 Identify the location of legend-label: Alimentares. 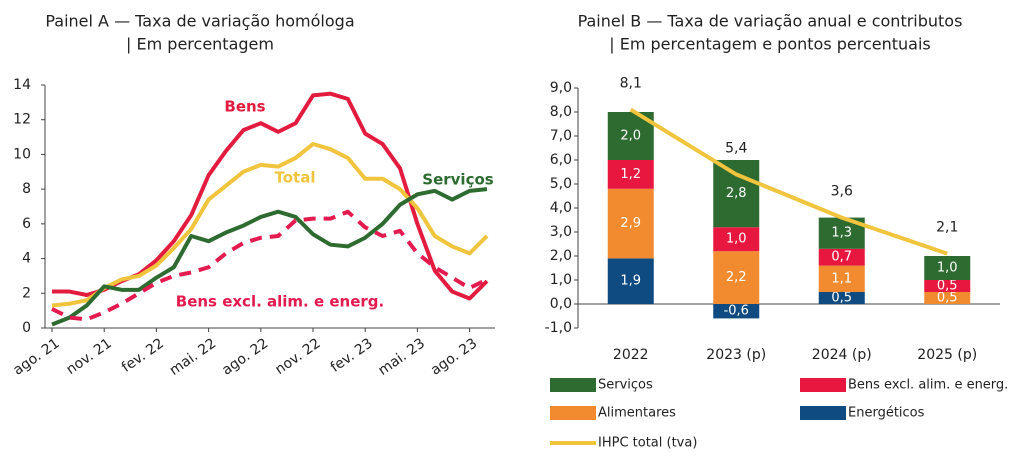
(637, 413).